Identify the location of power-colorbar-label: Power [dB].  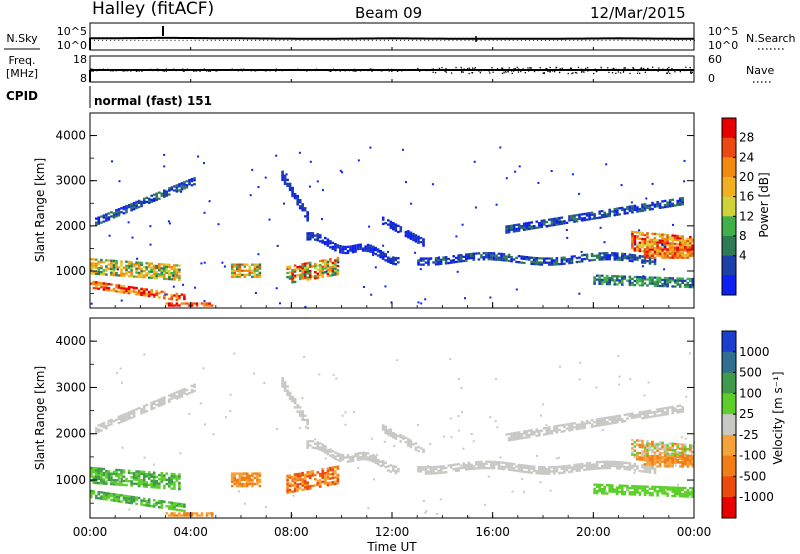
(764, 204).